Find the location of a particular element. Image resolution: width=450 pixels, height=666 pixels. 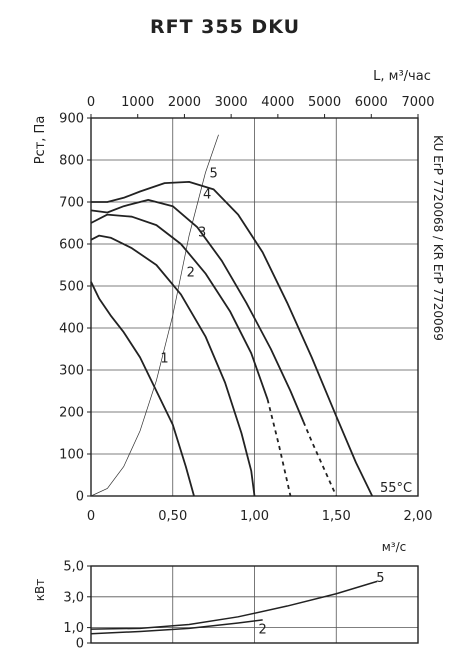

x2-tick-label: 7000 is located at coordinates (417, 102).